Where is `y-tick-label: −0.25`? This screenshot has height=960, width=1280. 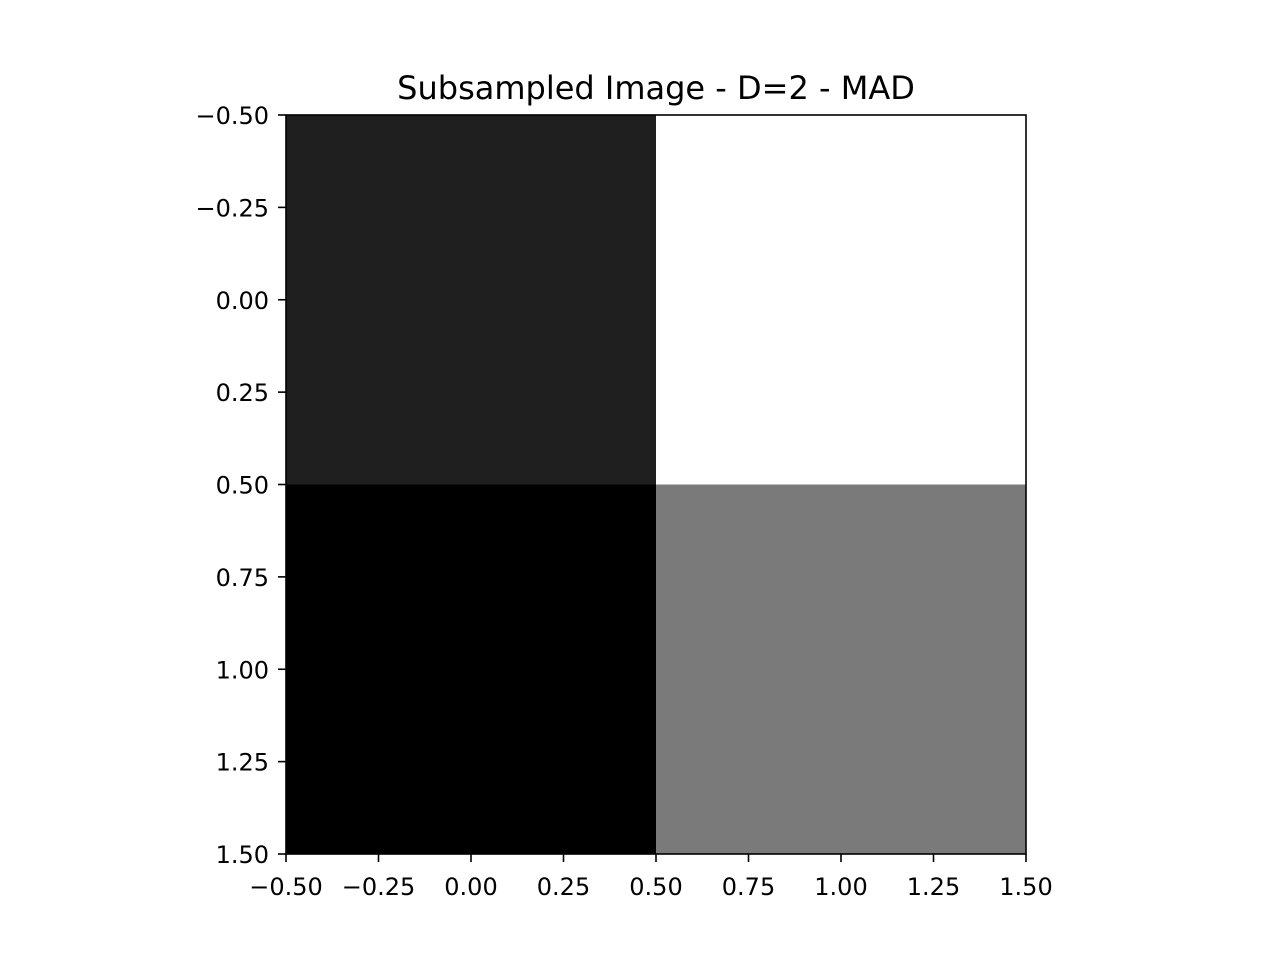 y-tick-label: −0.25 is located at coordinates (232, 208).